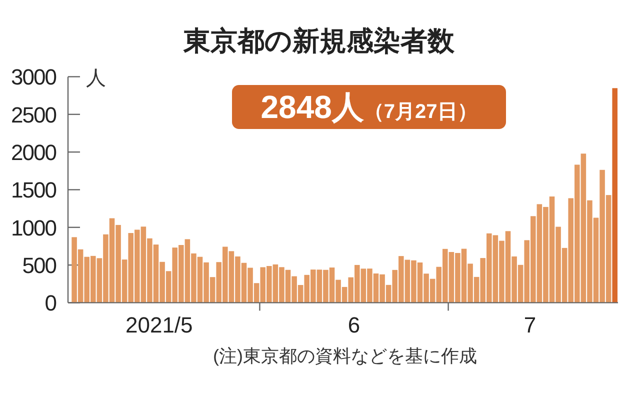 Image resolution: width=638 pixels, height=395 pixels. I want to click on x-tick-label: 6, so click(354, 325).